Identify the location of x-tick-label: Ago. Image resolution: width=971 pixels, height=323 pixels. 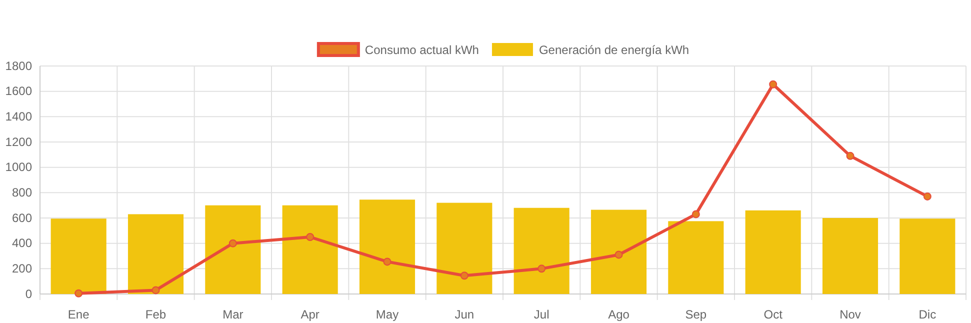
(619, 315).